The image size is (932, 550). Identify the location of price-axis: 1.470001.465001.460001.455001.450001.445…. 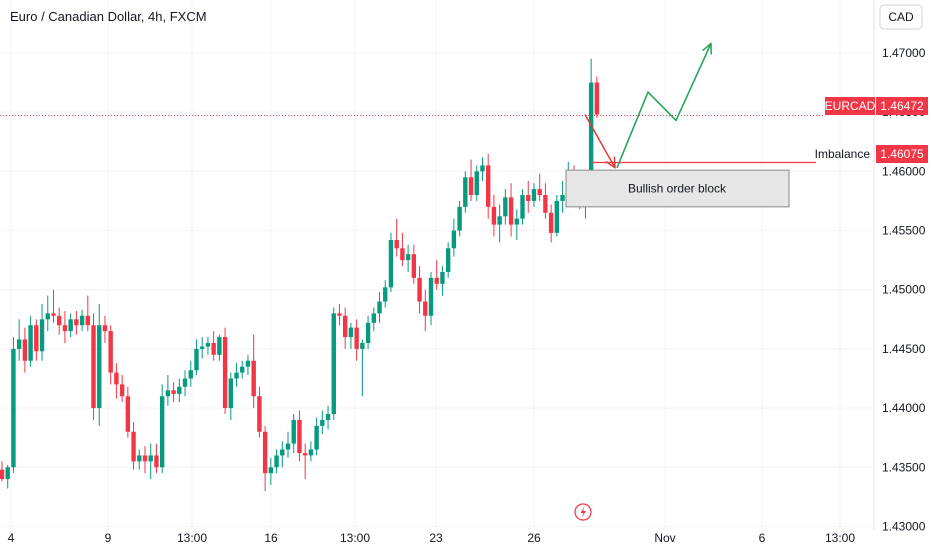
(904, 289).